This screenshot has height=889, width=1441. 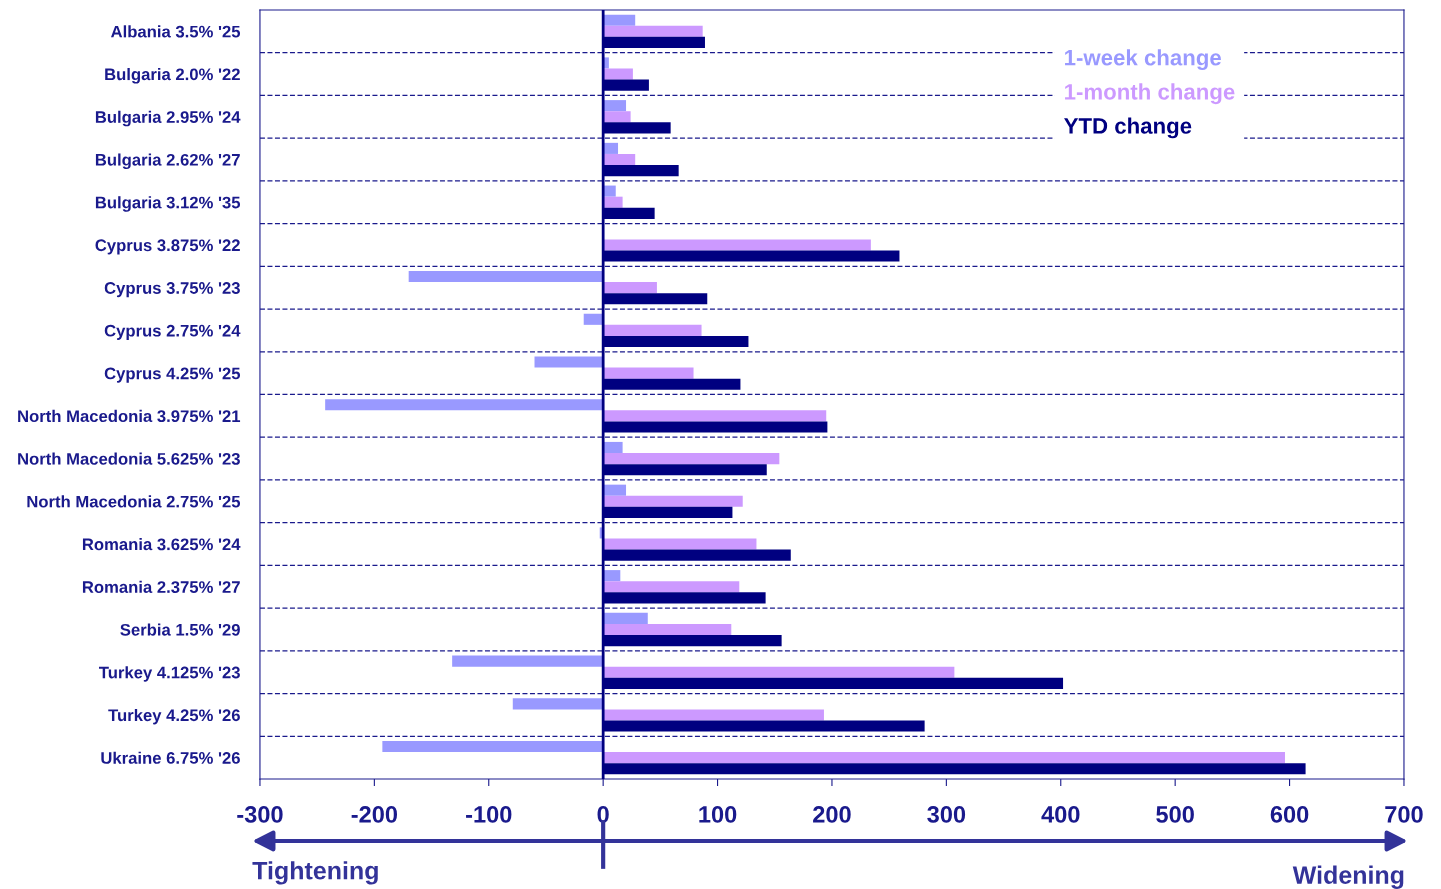 What do you see at coordinates (946, 814) in the screenshot?
I see `x-tick-label: 300` at bounding box center [946, 814].